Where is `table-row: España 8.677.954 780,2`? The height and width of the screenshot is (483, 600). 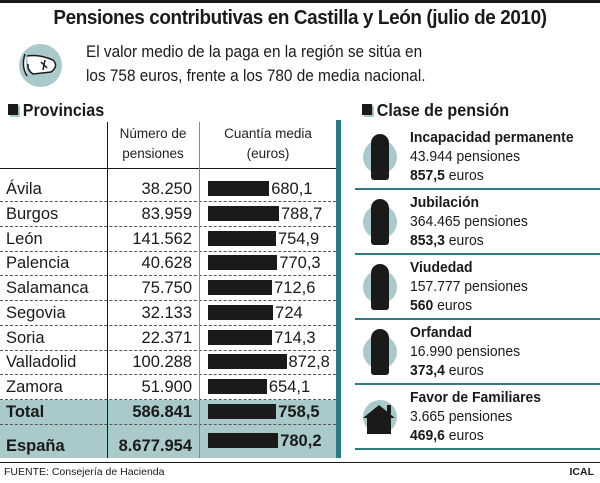
table-row: España 8.677.954 780,2 is located at coordinates (168, 441).